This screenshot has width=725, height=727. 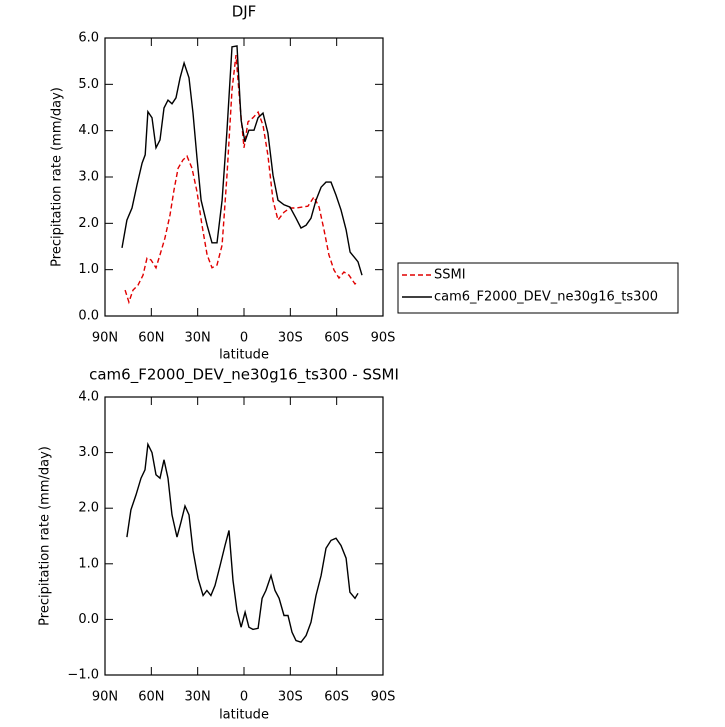 I want to click on legend-box, so click(x=538, y=288).